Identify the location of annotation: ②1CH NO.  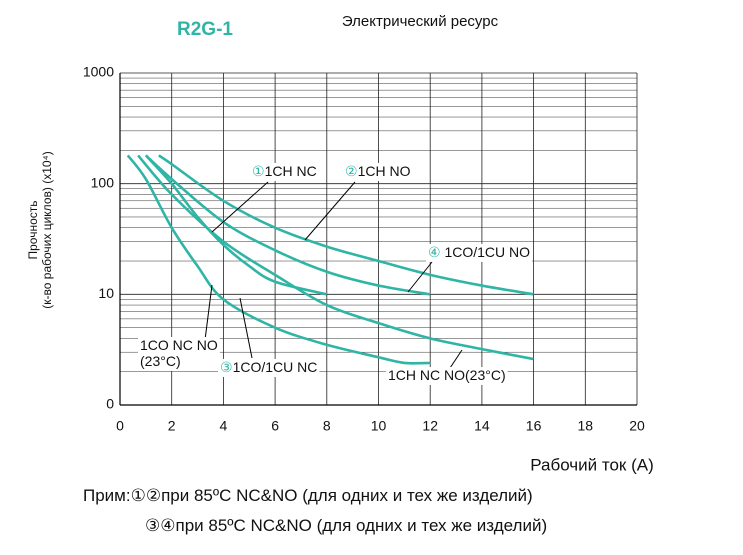
(378, 171).